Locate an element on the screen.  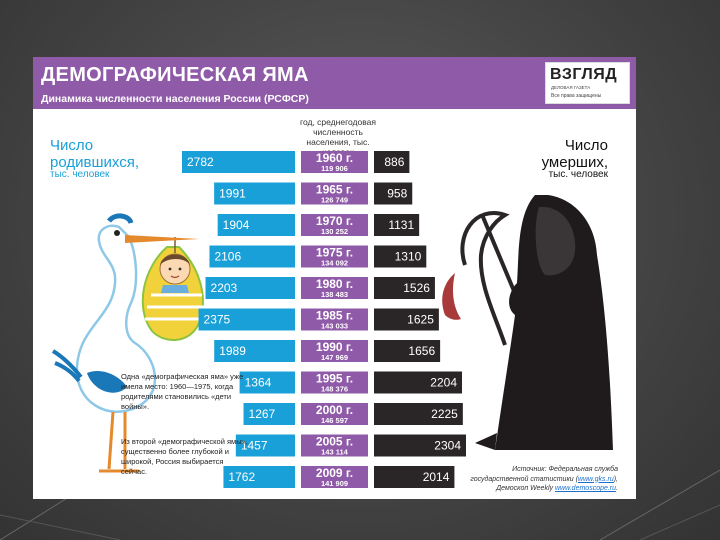
brand-logo: ВЗГЛЯД ДЕЛОВАЯ ГАЗЕТА Все права защищены is located at coordinates (587, 83).